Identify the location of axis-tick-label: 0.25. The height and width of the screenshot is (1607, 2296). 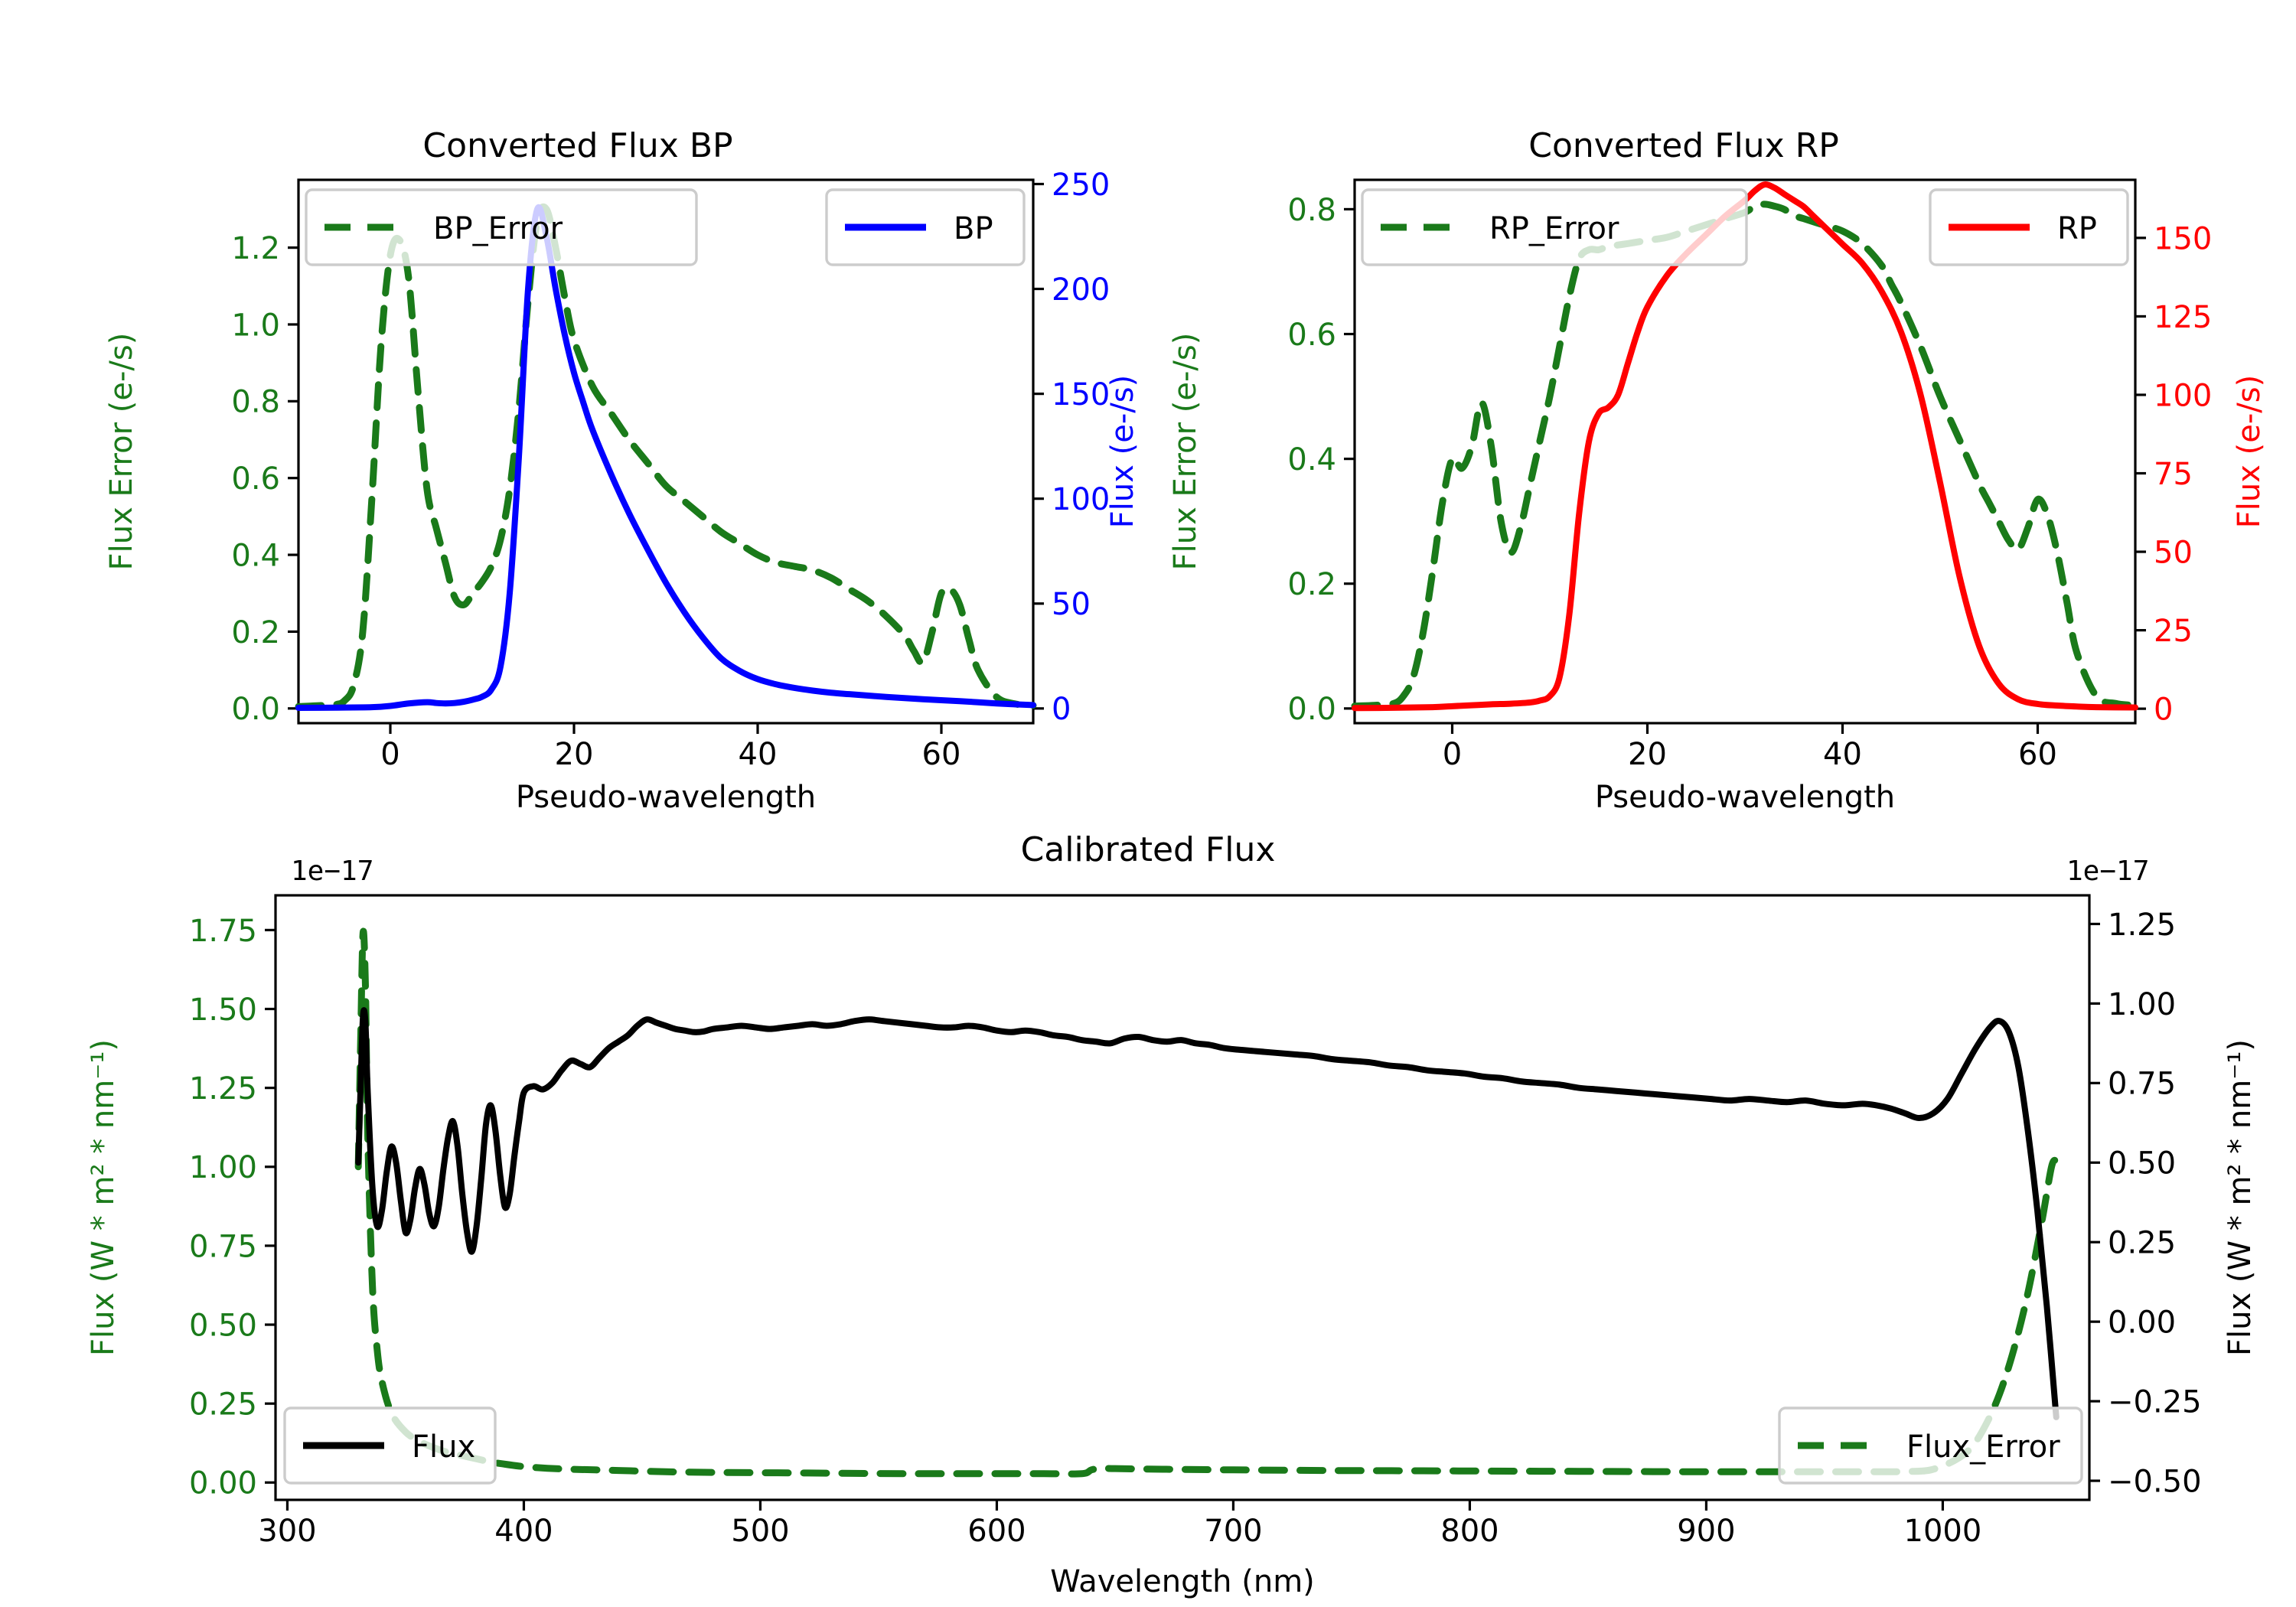
(223, 1405).